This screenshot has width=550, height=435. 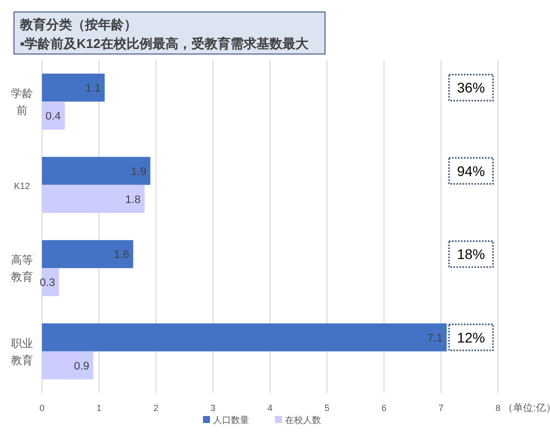 I want to click on data-label: 0.9, so click(x=82, y=366).